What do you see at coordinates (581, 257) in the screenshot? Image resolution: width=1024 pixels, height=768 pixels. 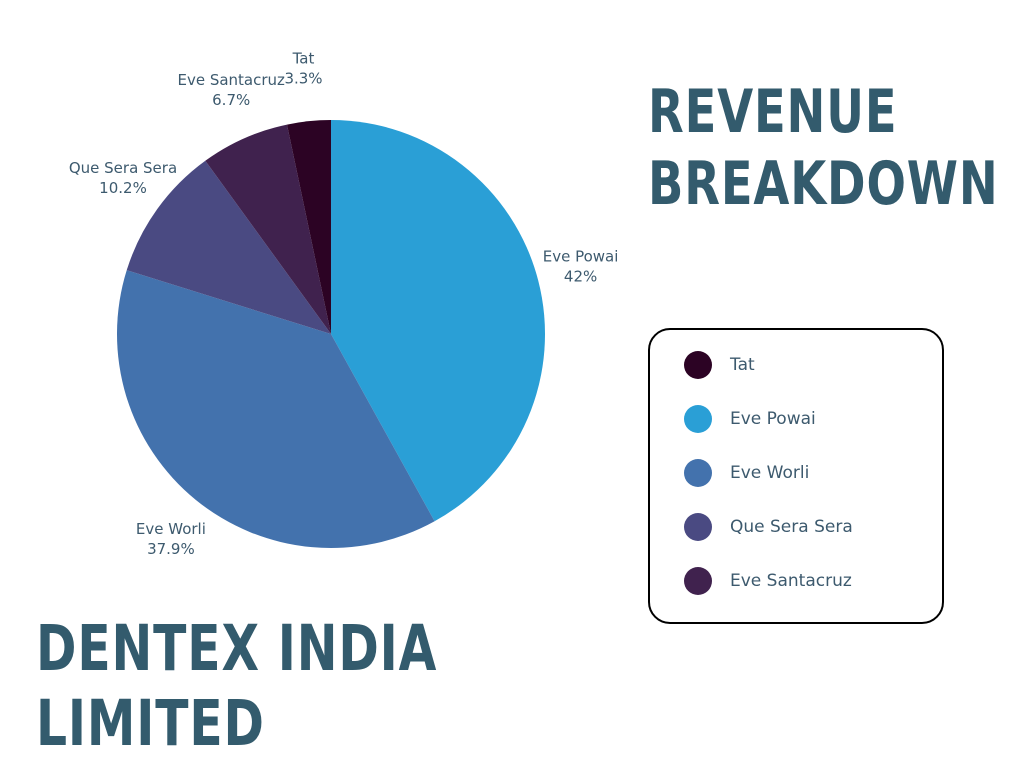 I see `slice-label-name: Eve Powai` at bounding box center [581, 257].